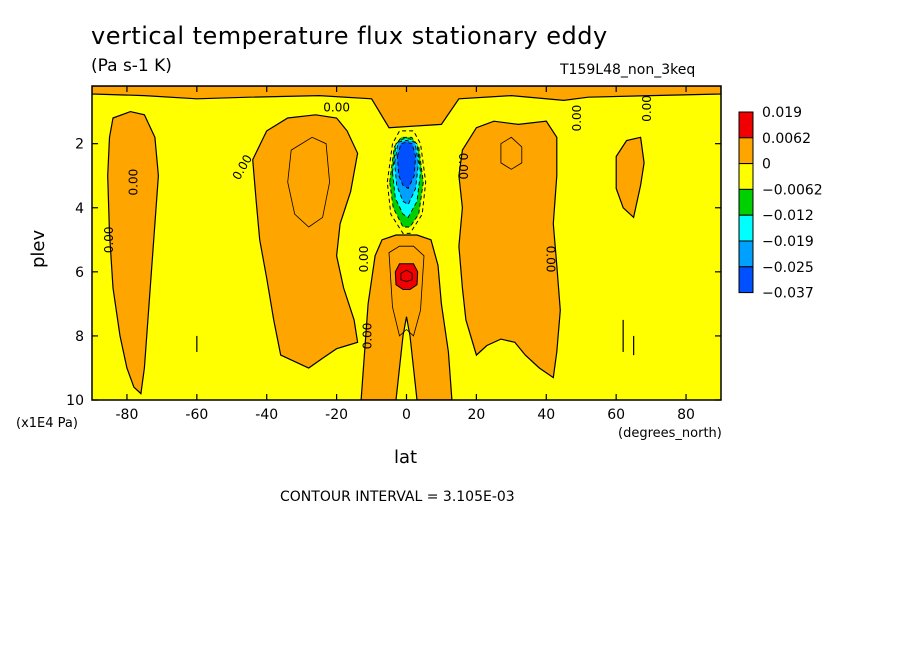  What do you see at coordinates (79, 273) in the screenshot?
I see `y-tick-label: 6` at bounding box center [79, 273].